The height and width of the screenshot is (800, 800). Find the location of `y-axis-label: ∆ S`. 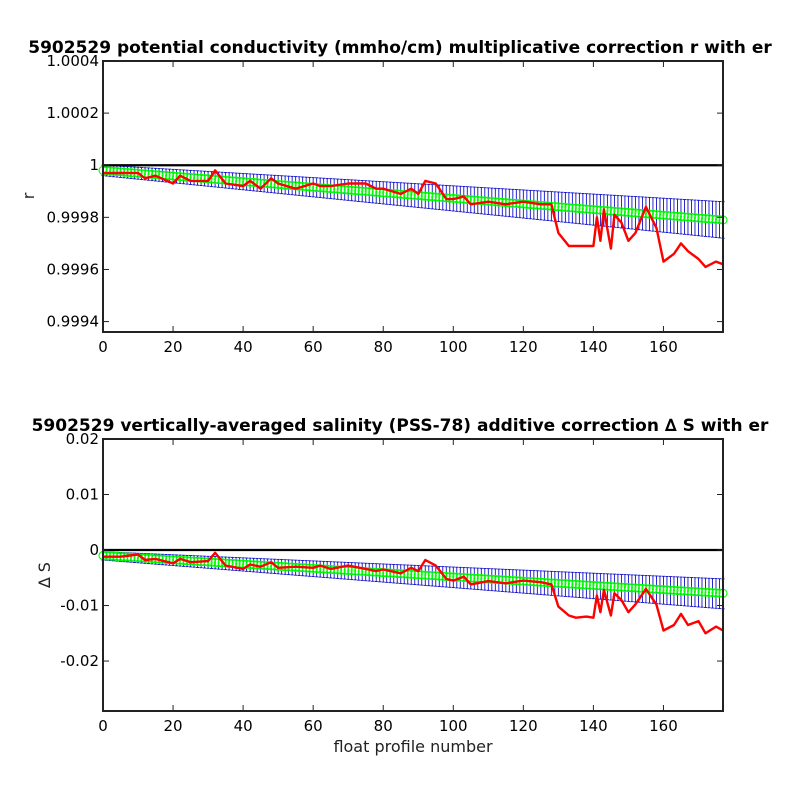

y-axis-label: ∆ S is located at coordinates (44, 575).